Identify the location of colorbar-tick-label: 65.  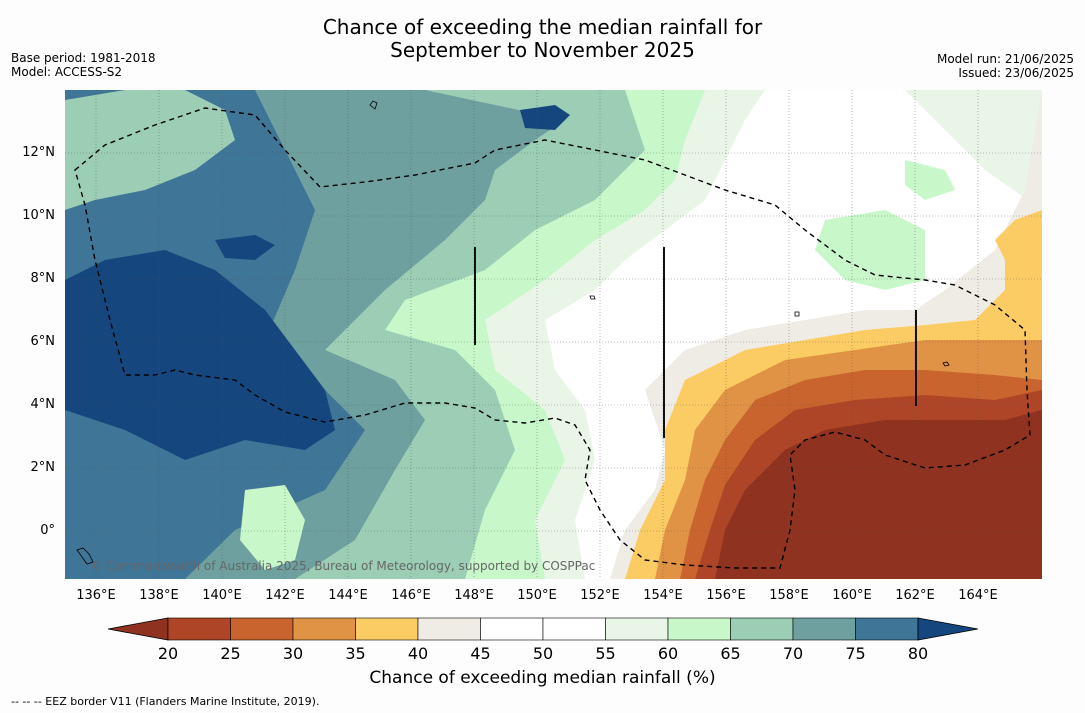
(730, 653).